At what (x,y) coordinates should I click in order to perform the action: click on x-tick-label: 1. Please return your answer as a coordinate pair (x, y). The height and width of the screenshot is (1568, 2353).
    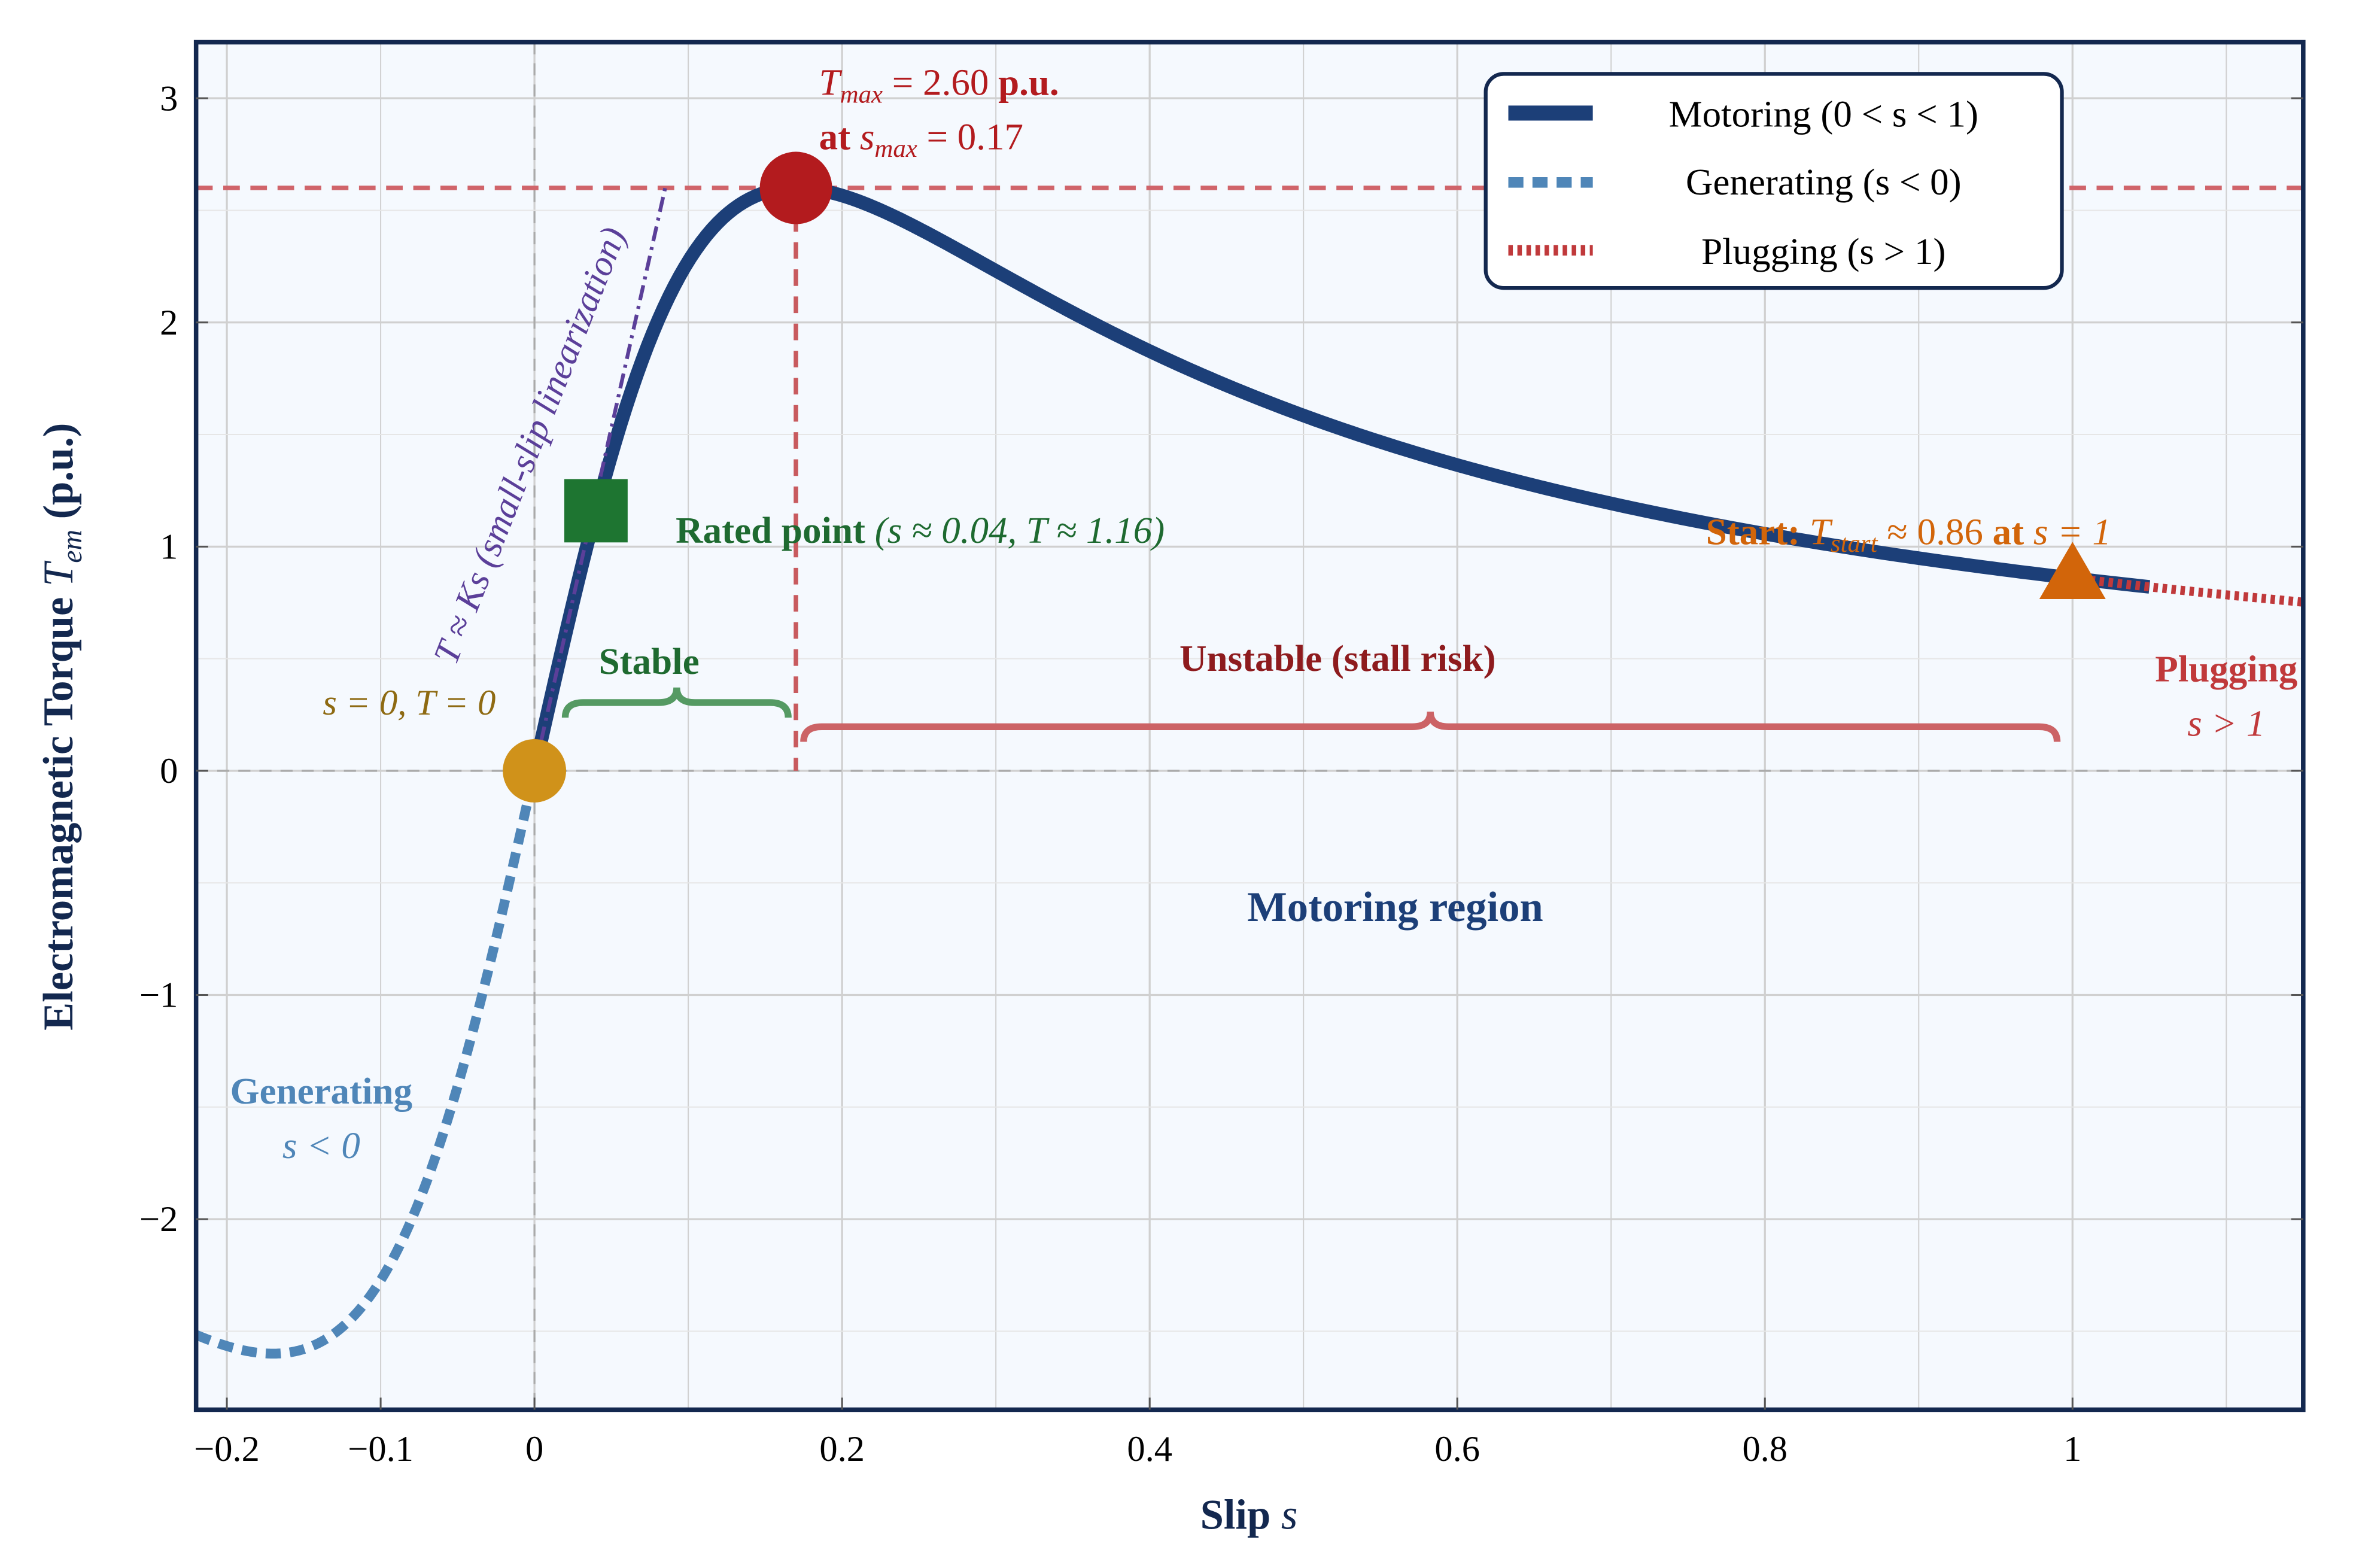
    Looking at the image, I should click on (2072, 1449).